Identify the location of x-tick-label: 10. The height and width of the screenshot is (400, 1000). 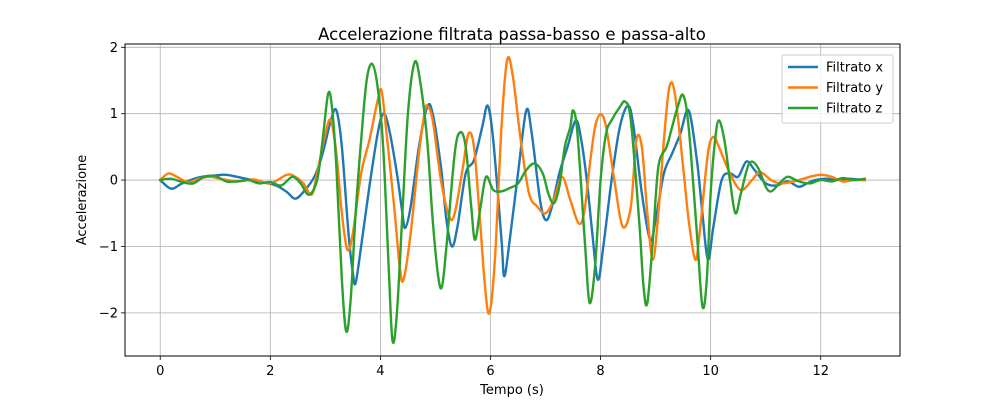
(710, 371).